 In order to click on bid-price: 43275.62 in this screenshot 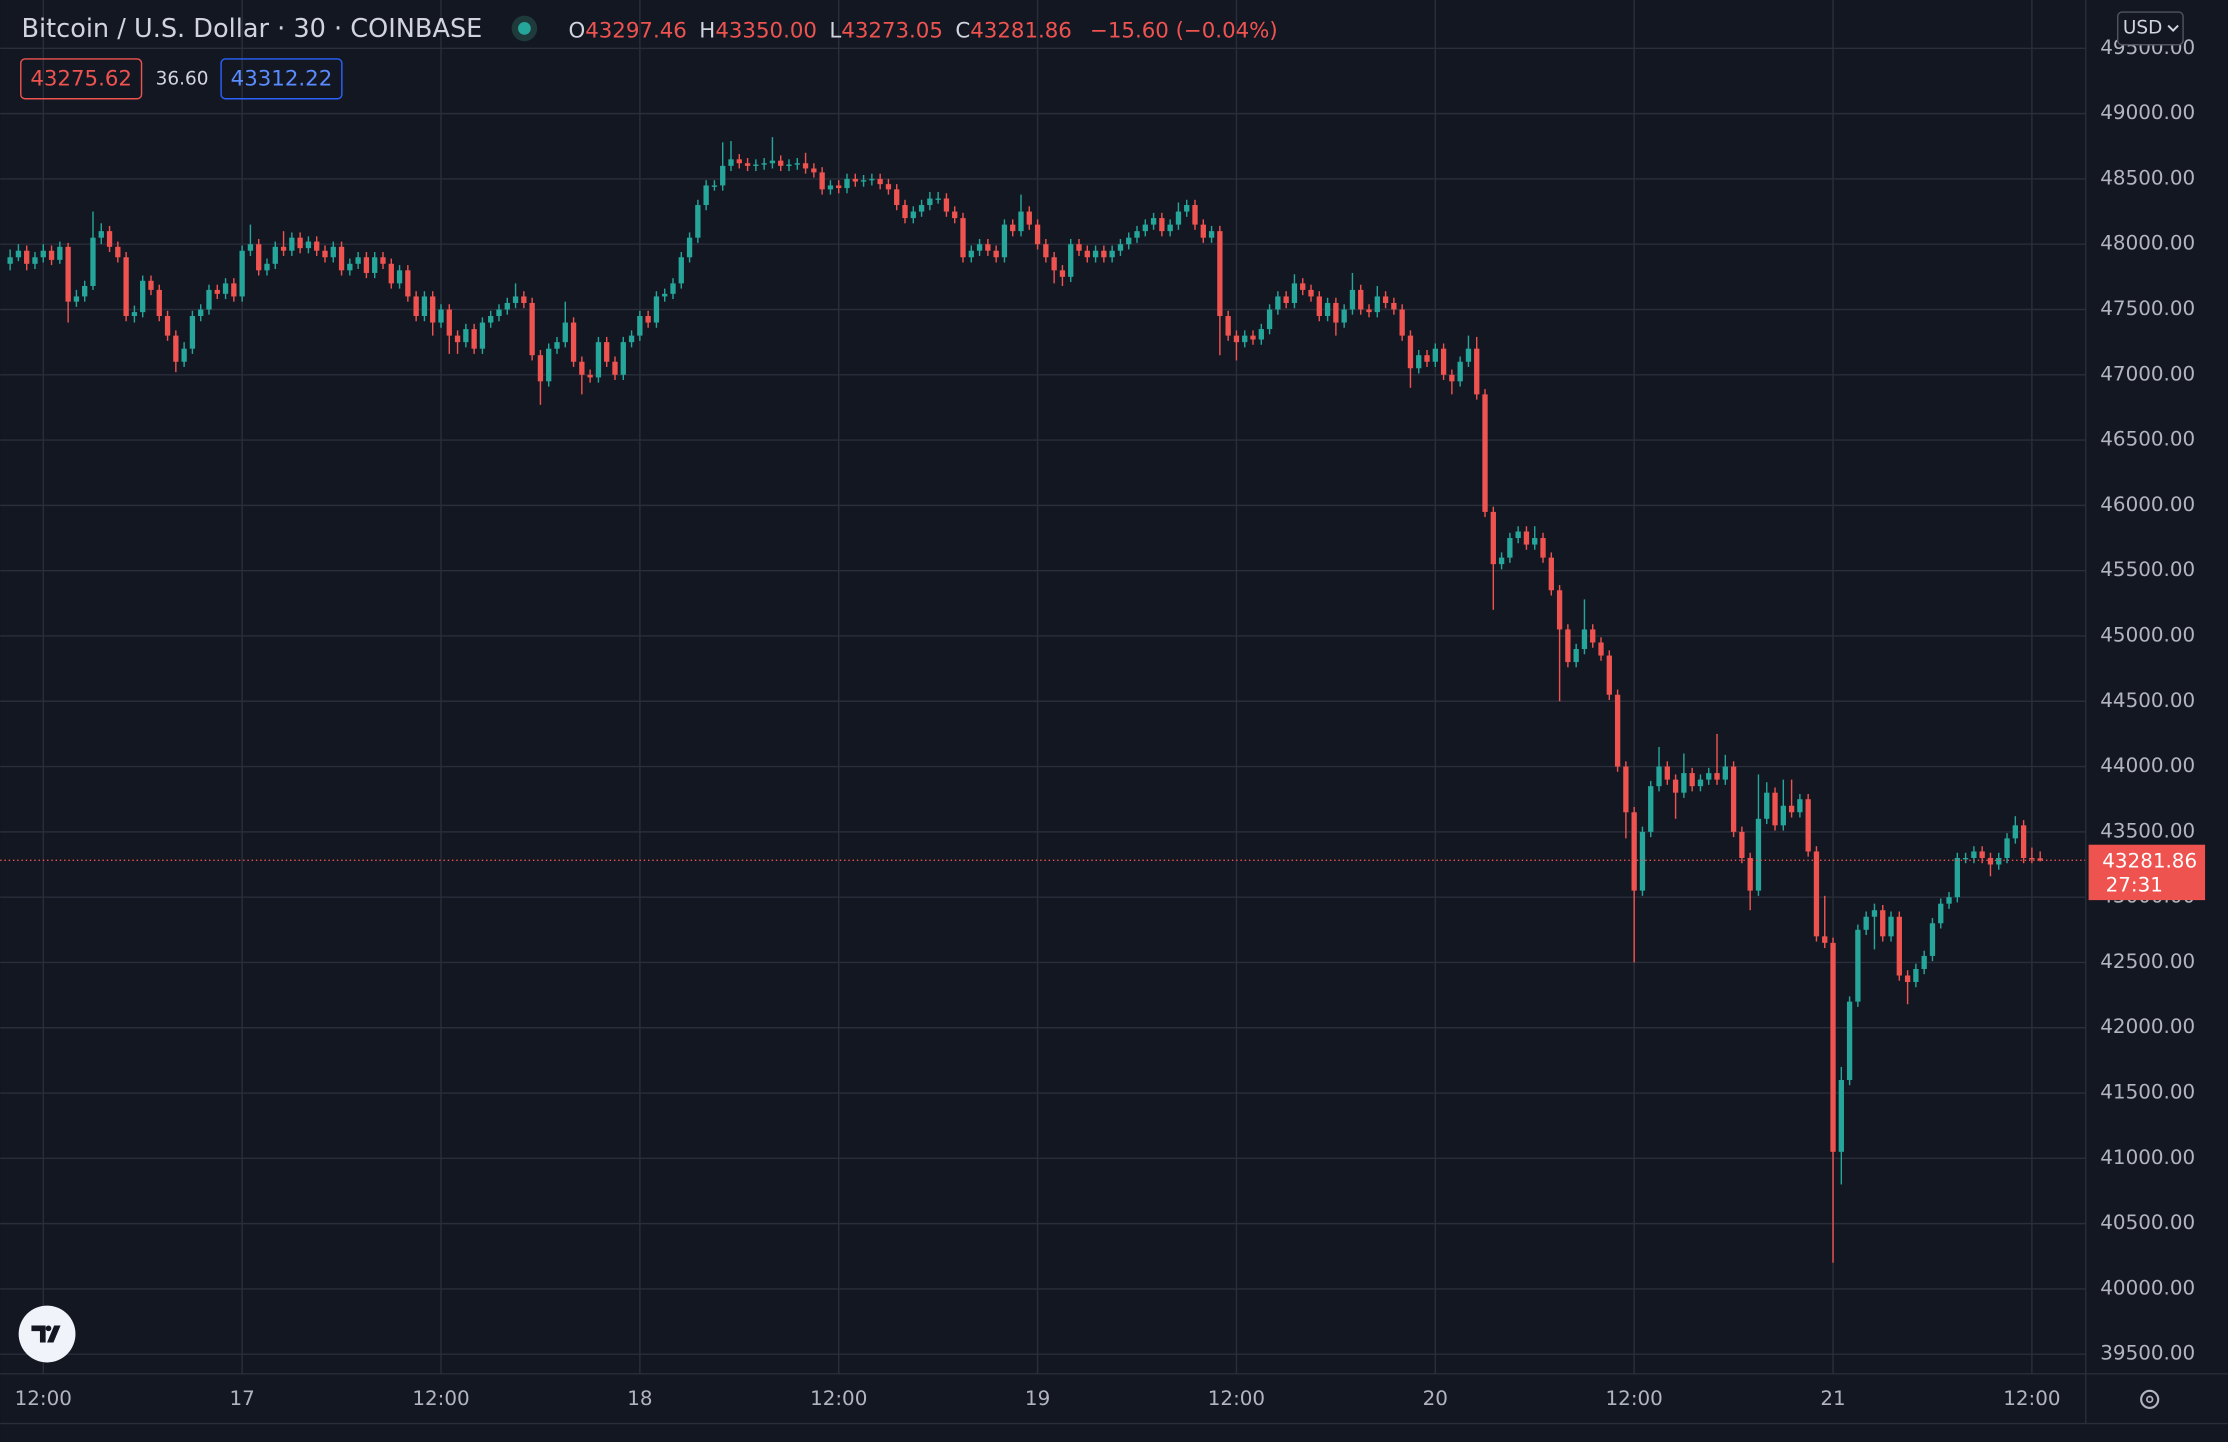, I will do `click(81, 79)`.